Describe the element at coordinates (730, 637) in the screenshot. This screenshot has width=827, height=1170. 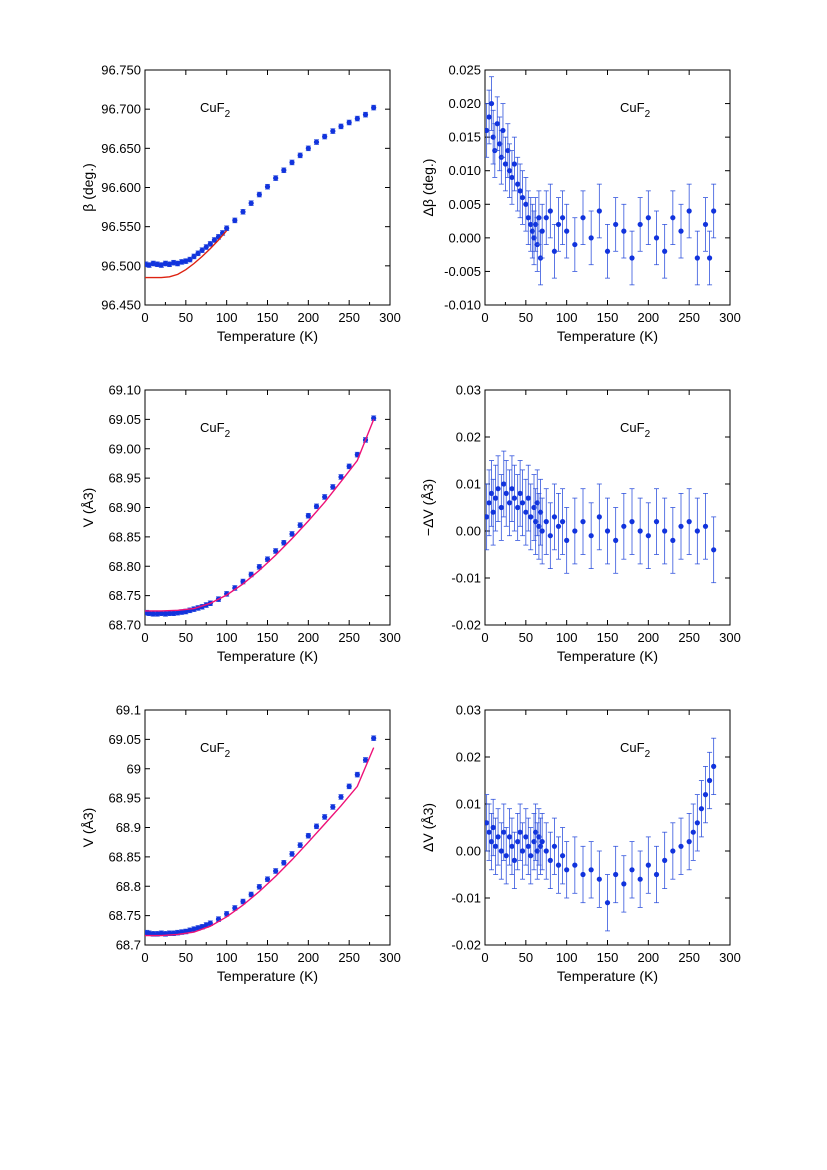
I see `x-tick-label: 300` at that location.